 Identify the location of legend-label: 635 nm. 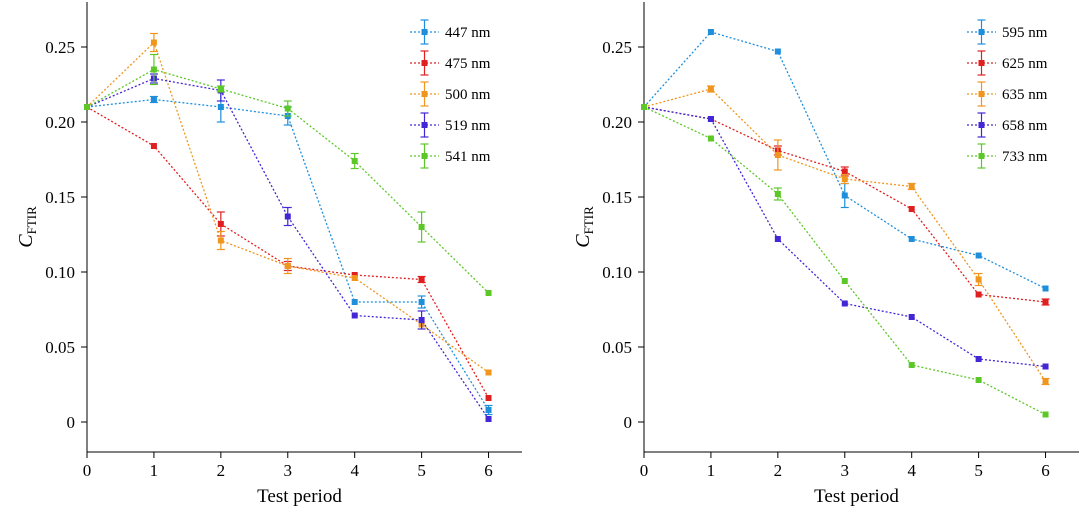
(1025, 95).